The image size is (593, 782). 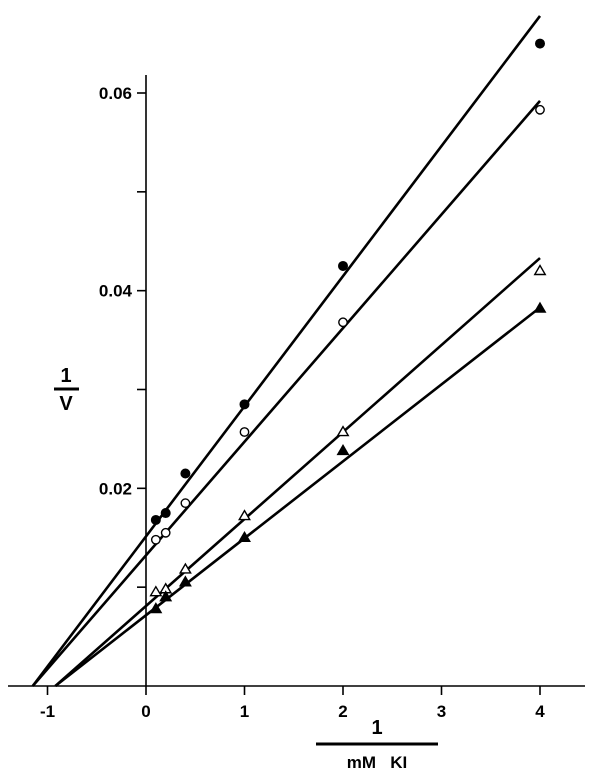 What do you see at coordinates (376, 728) in the screenshot?
I see `x-axis-label-numerator: 1` at bounding box center [376, 728].